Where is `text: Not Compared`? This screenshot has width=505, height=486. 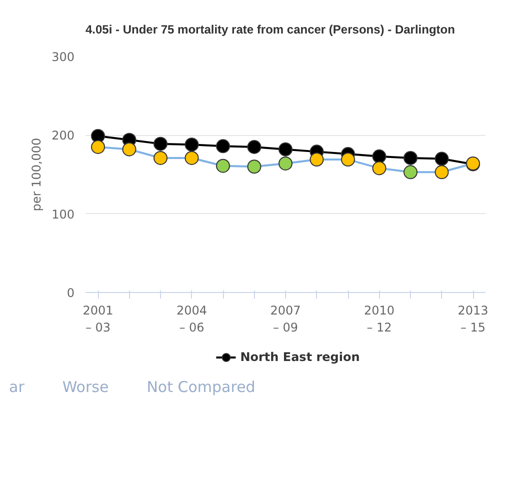 text: Not Compared is located at coordinates (201, 387).